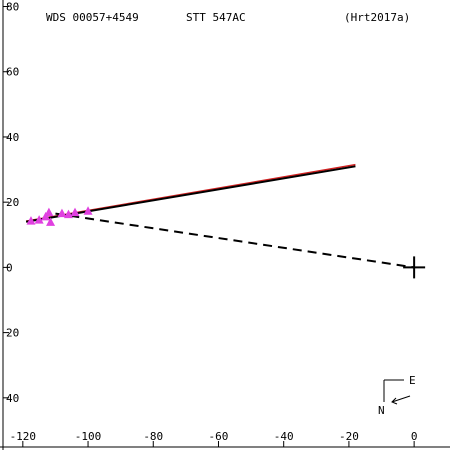 Image resolution: width=450 pixels, height=450 pixels. Describe the element at coordinates (153, 436) in the screenshot. I see `x-tick-label: -80` at that location.